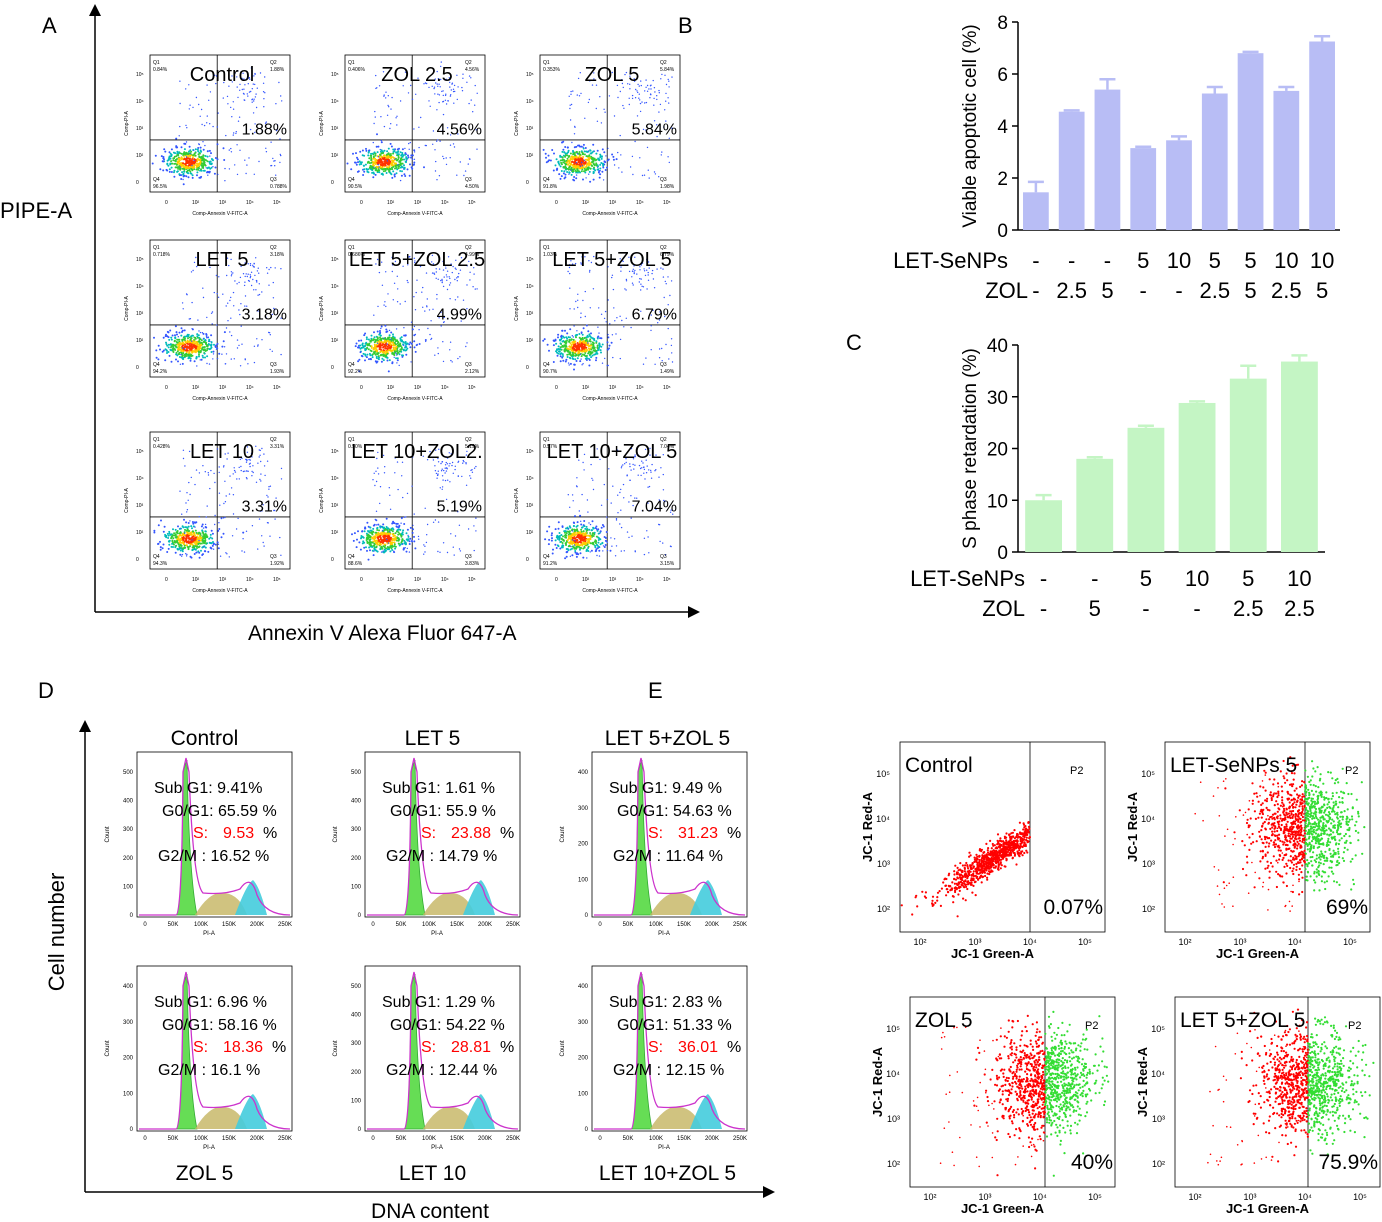 This screenshot has width=1382, height=1222. What do you see at coordinates (250, 580) in the screenshot?
I see `annexin-x-tick: 10⁴` at bounding box center [250, 580].